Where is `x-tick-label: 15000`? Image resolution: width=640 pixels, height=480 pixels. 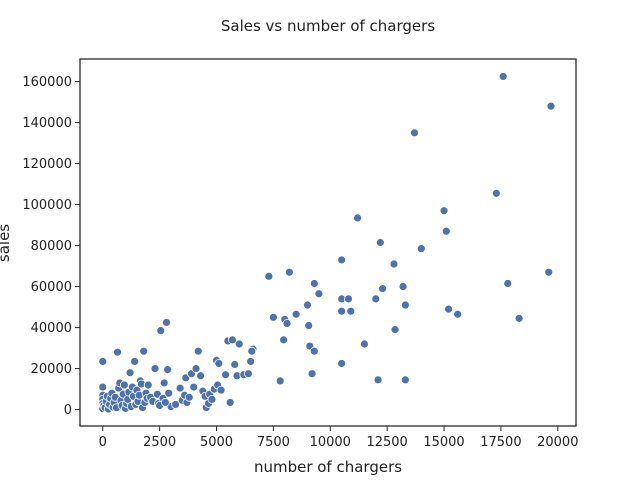
x-tick-label: 15000 is located at coordinates (443, 442).